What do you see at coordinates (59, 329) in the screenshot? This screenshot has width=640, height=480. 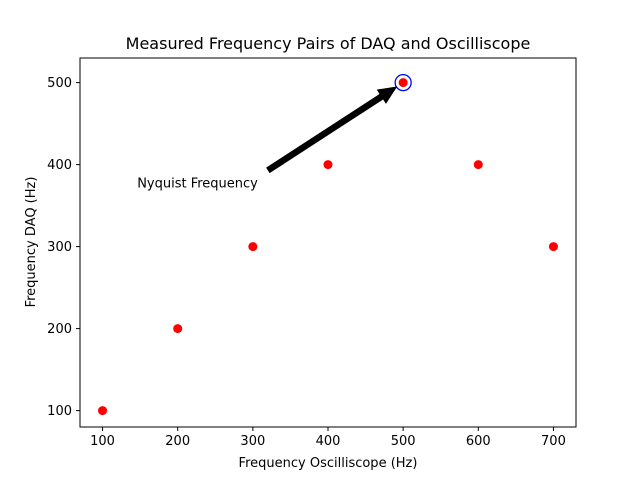 I see `y-tick-label: 200` at bounding box center [59, 329].